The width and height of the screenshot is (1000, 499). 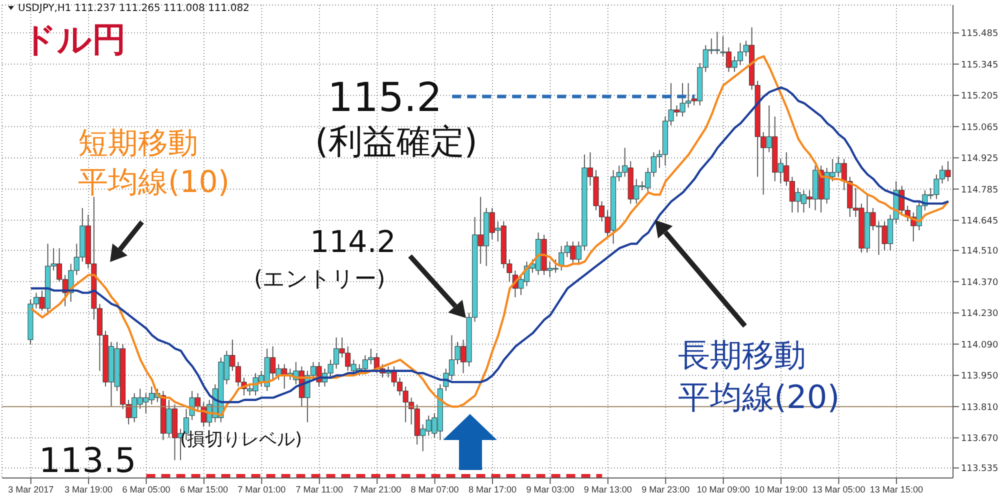 What do you see at coordinates (759, 376) in the screenshot?
I see `text: 長期移動平均線(20)` at bounding box center [759, 376].